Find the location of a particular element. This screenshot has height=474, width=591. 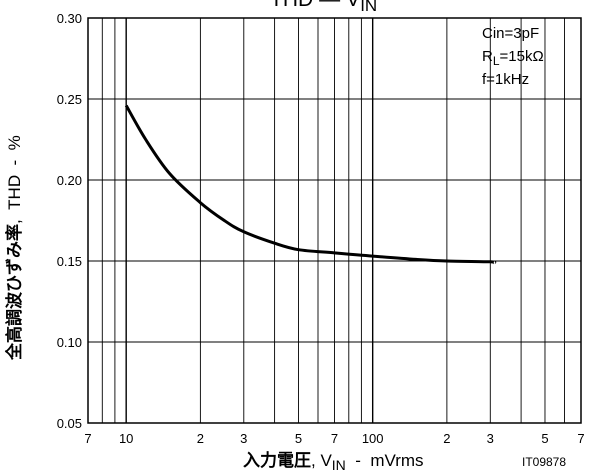

chart-title-sub: IN is located at coordinates (368, 7).